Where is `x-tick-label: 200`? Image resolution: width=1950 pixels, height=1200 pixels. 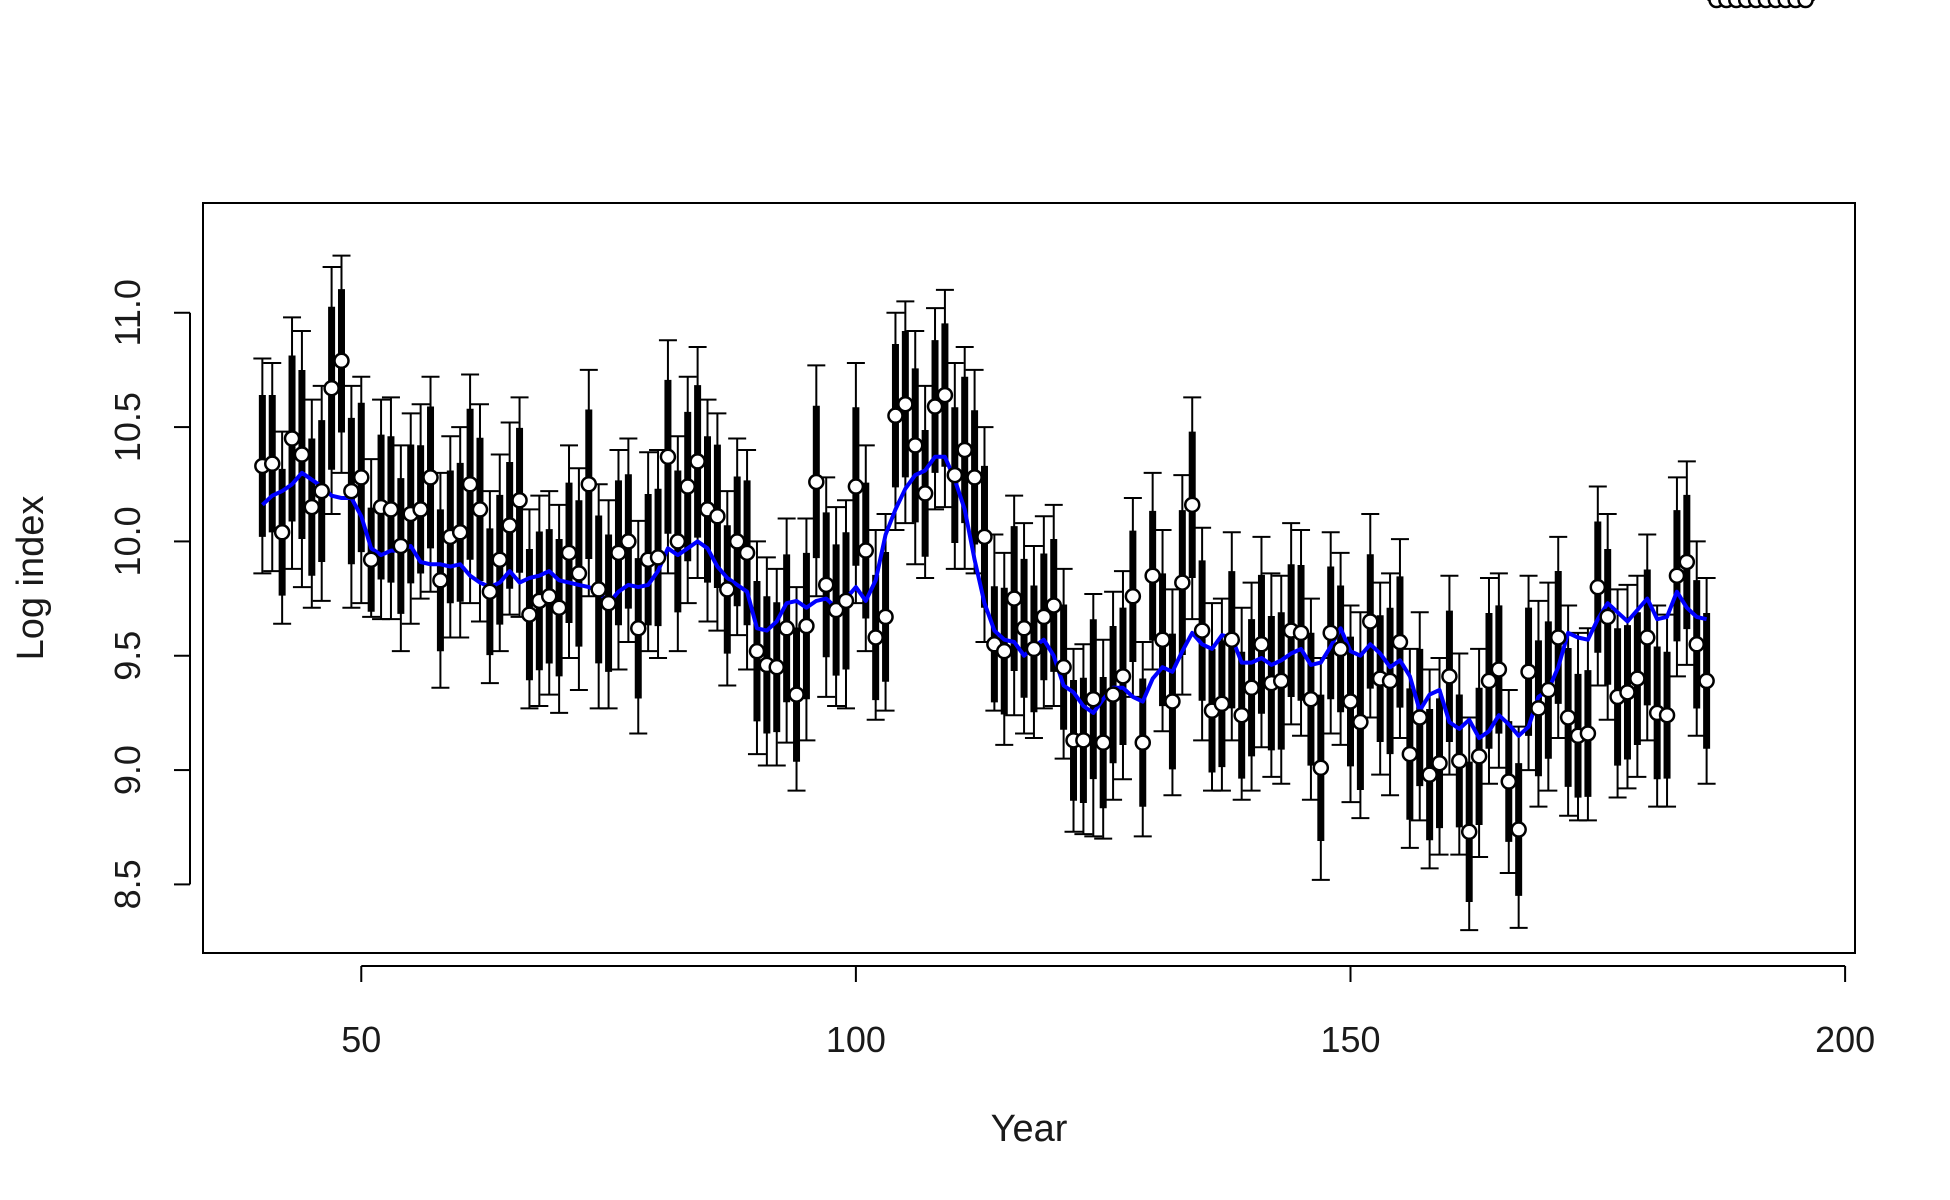
x-tick-label: 200 is located at coordinates (1845, 1039).